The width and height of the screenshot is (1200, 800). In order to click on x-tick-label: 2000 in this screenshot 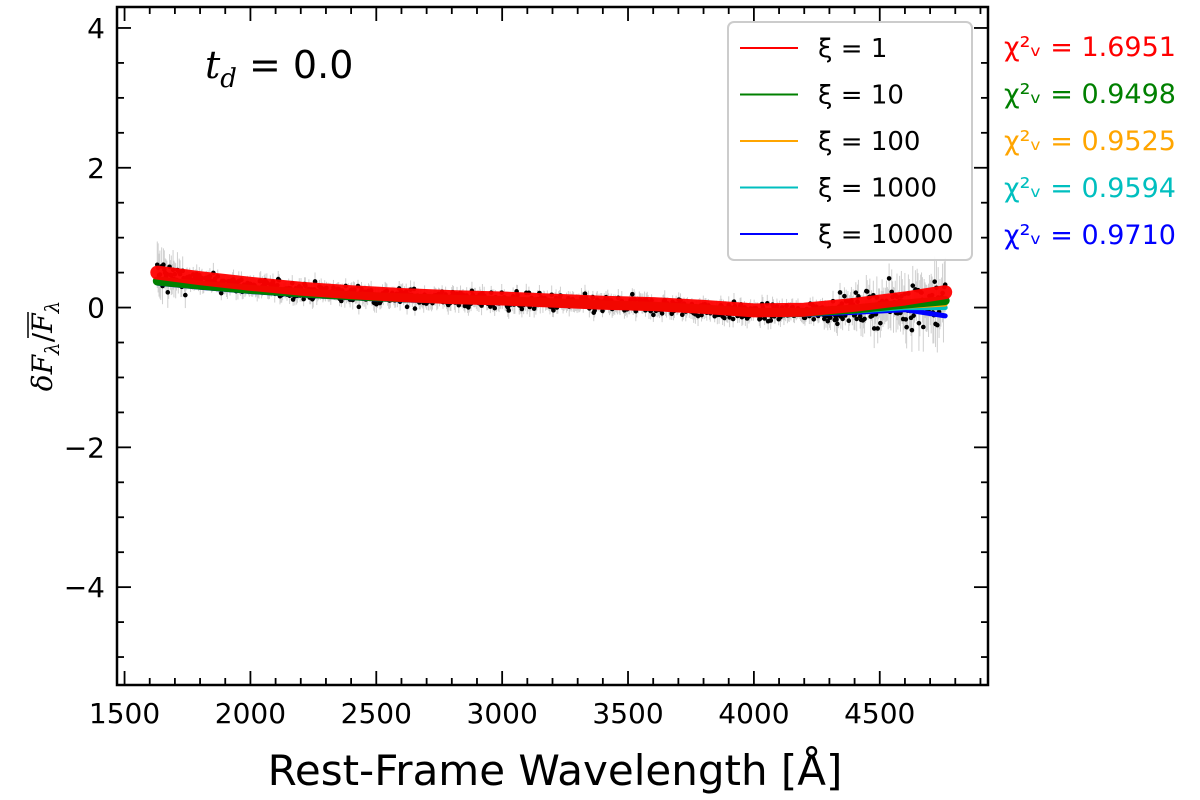, I will do `click(250, 713)`.